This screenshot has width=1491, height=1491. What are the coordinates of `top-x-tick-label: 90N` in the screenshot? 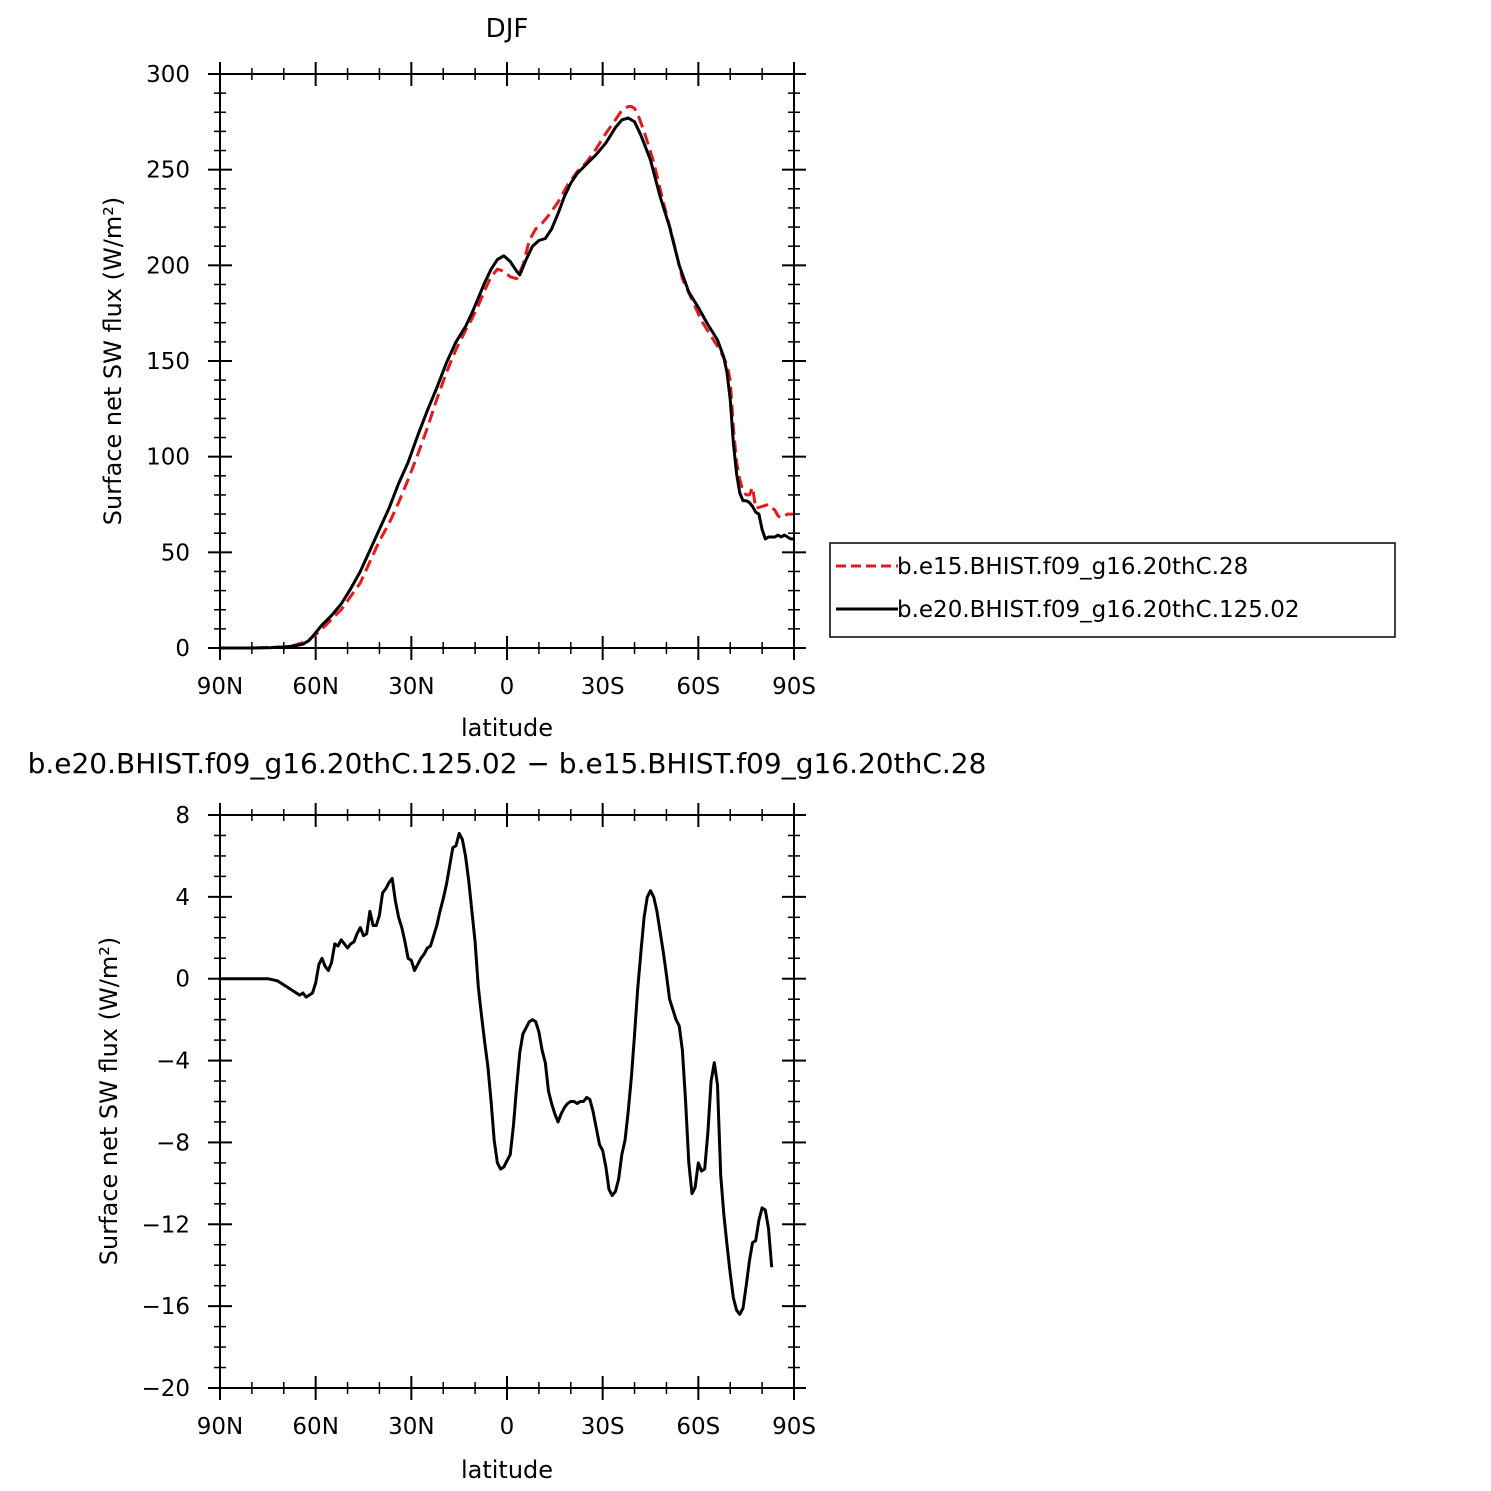 It's located at (220, 687).